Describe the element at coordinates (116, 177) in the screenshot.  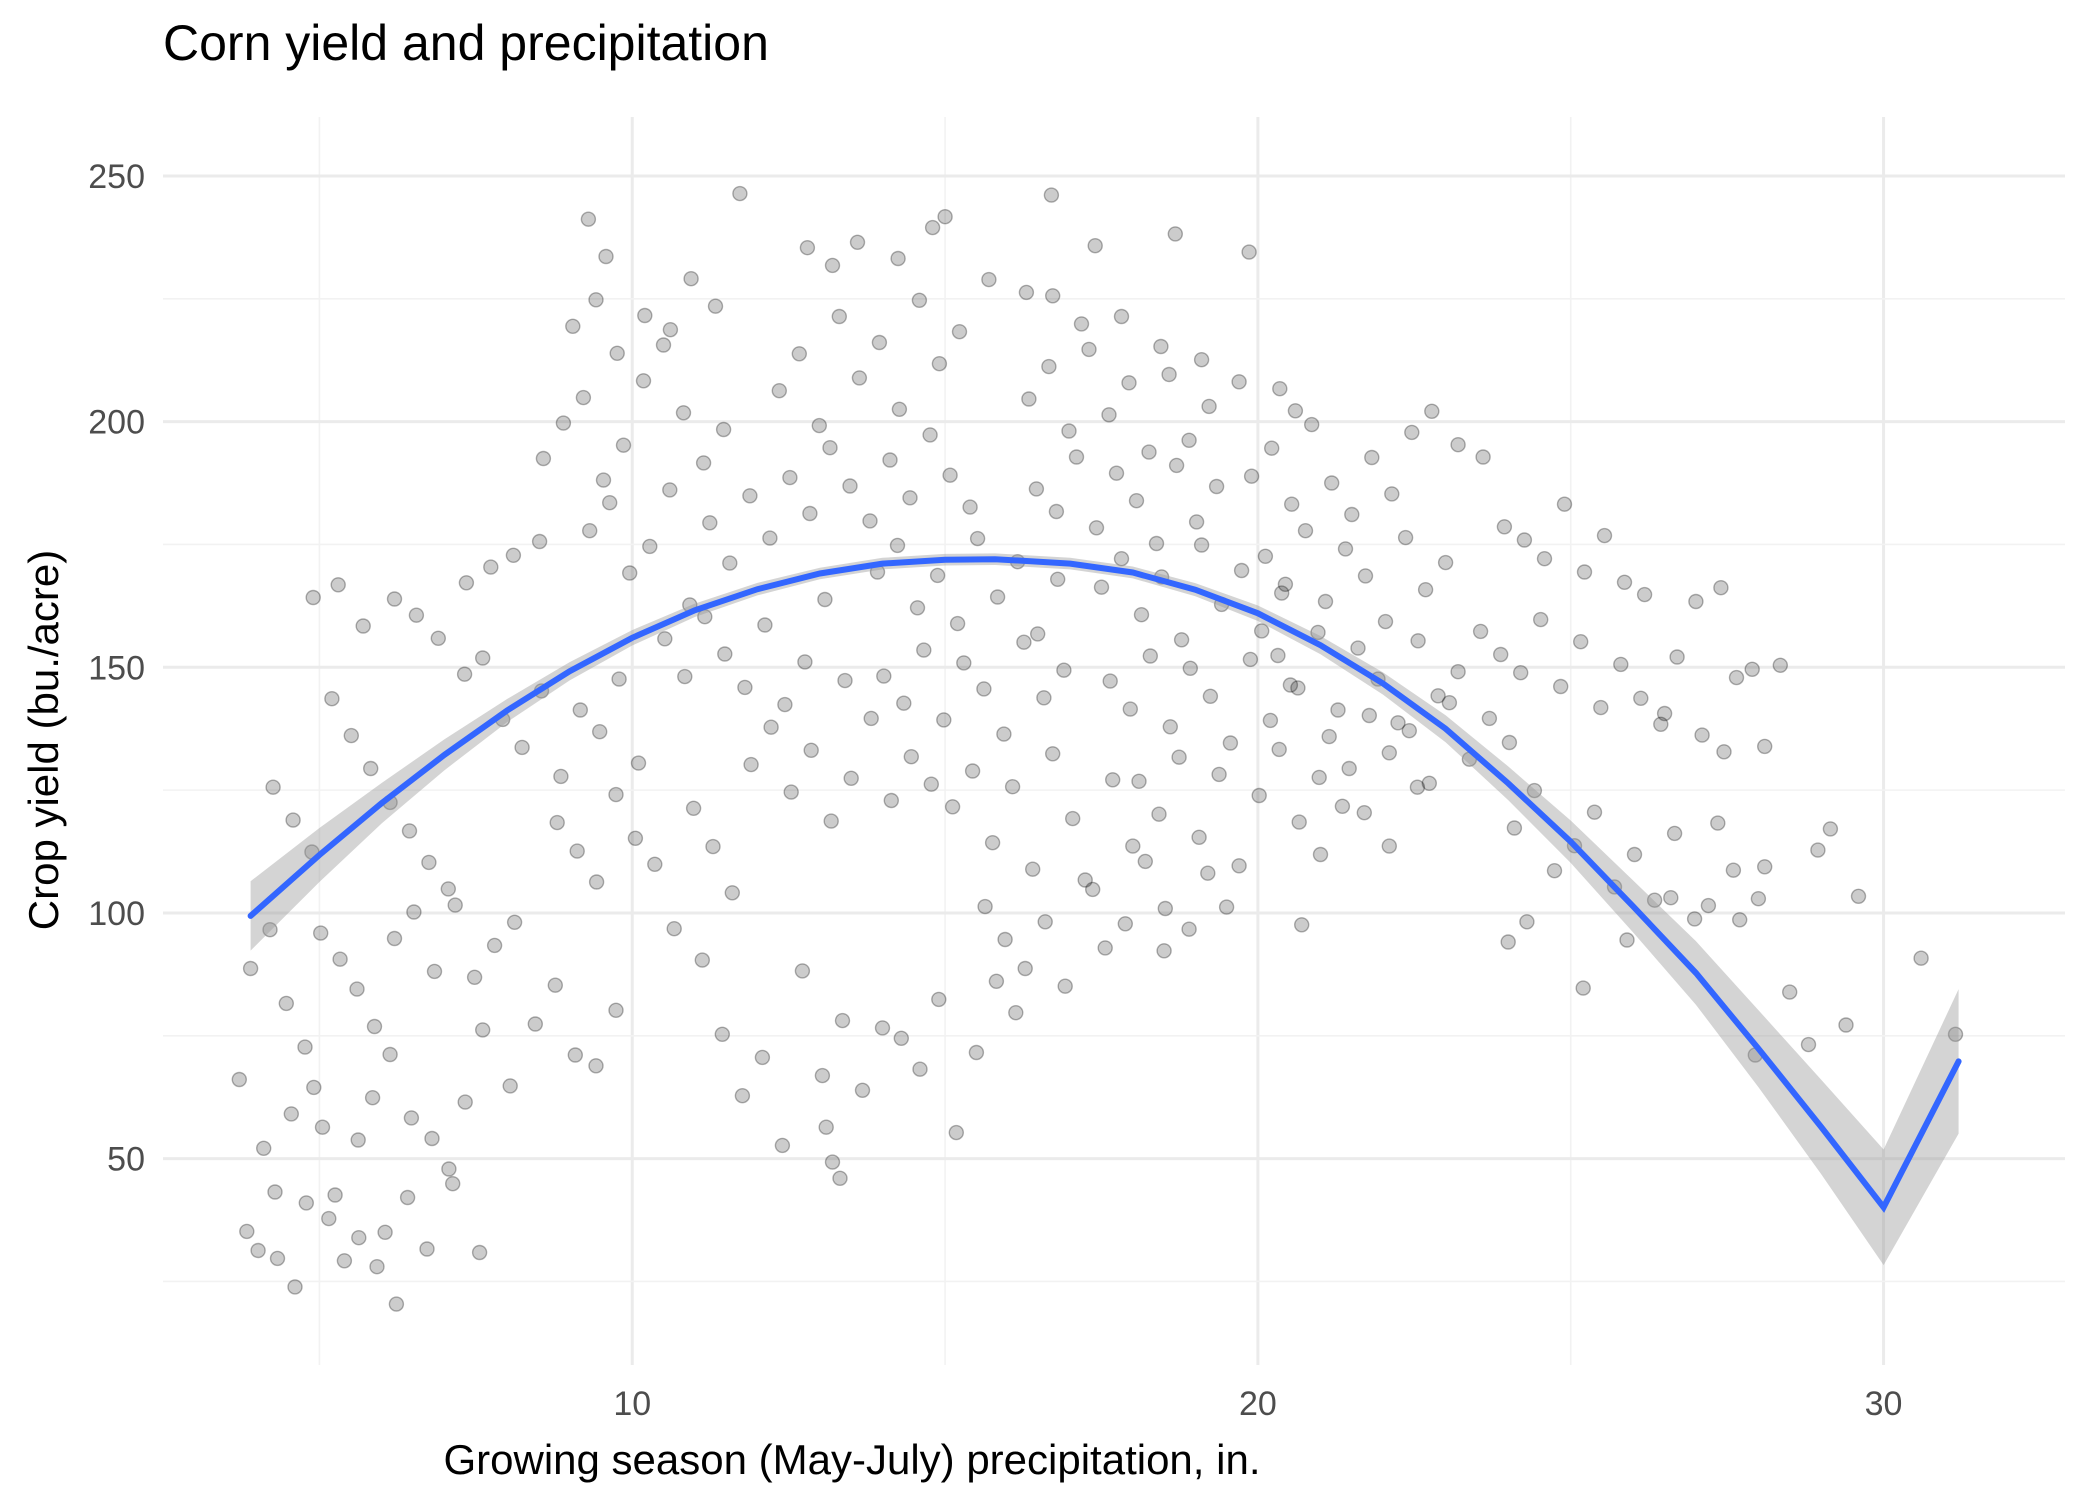
I see `y-tick-label: 250` at that location.